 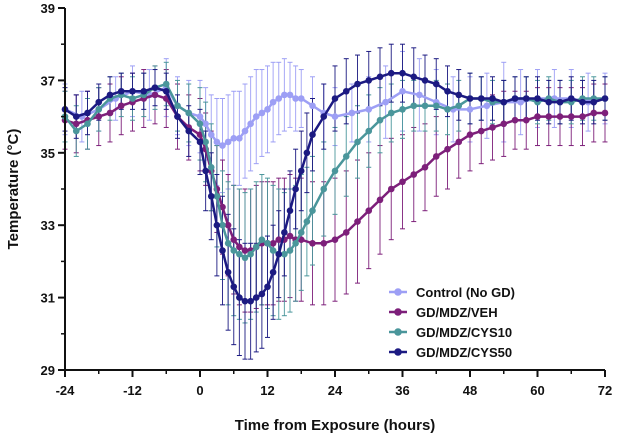 What do you see at coordinates (48, 298) in the screenshot?
I see `y-tick-label: 31` at bounding box center [48, 298].